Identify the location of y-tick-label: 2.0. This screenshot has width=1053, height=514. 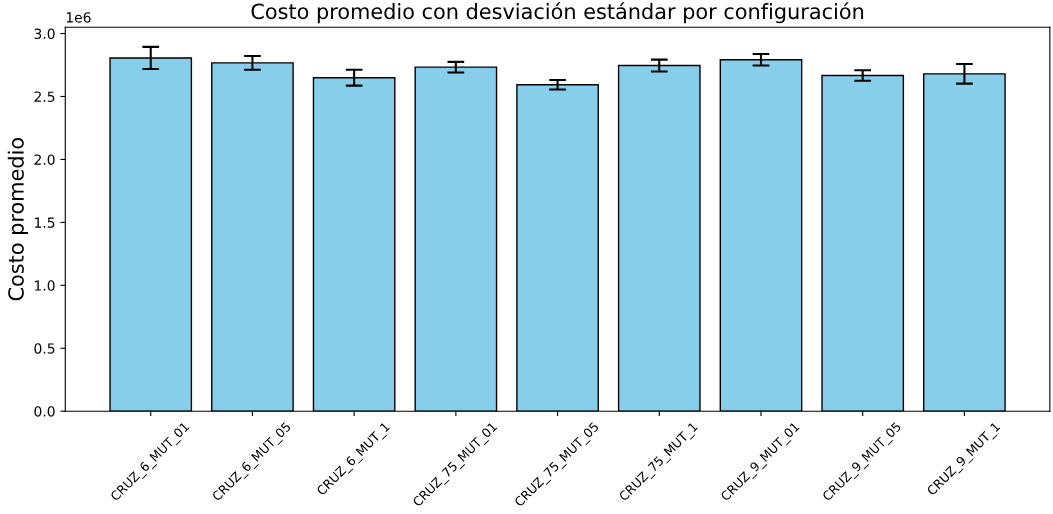
(44, 159).